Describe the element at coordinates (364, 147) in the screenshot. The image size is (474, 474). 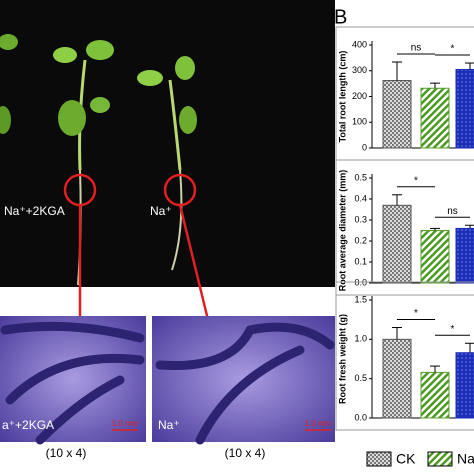
I see `y-tick-label: 0` at that location.